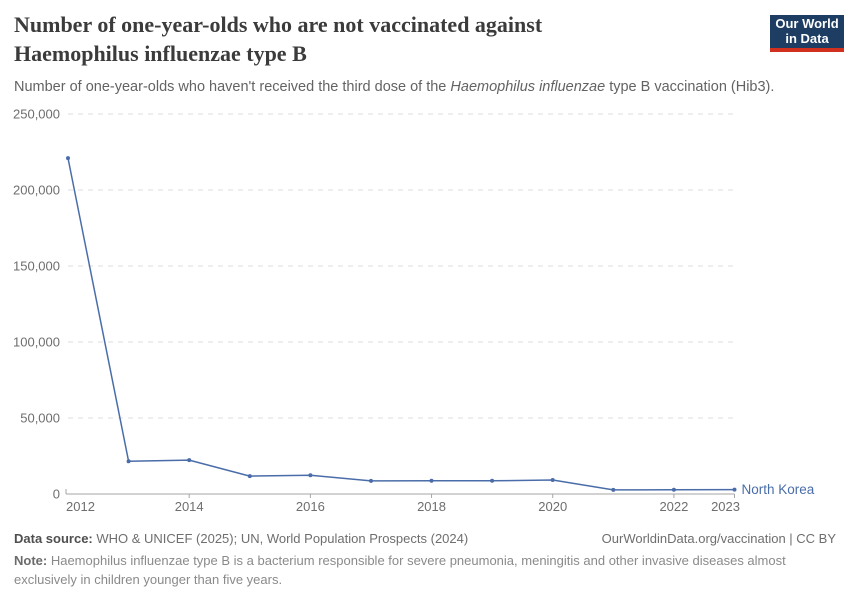 Image resolution: width=850 pixels, height=600 pixels. What do you see at coordinates (778, 489) in the screenshot?
I see `entity-label: North Korea` at bounding box center [778, 489].